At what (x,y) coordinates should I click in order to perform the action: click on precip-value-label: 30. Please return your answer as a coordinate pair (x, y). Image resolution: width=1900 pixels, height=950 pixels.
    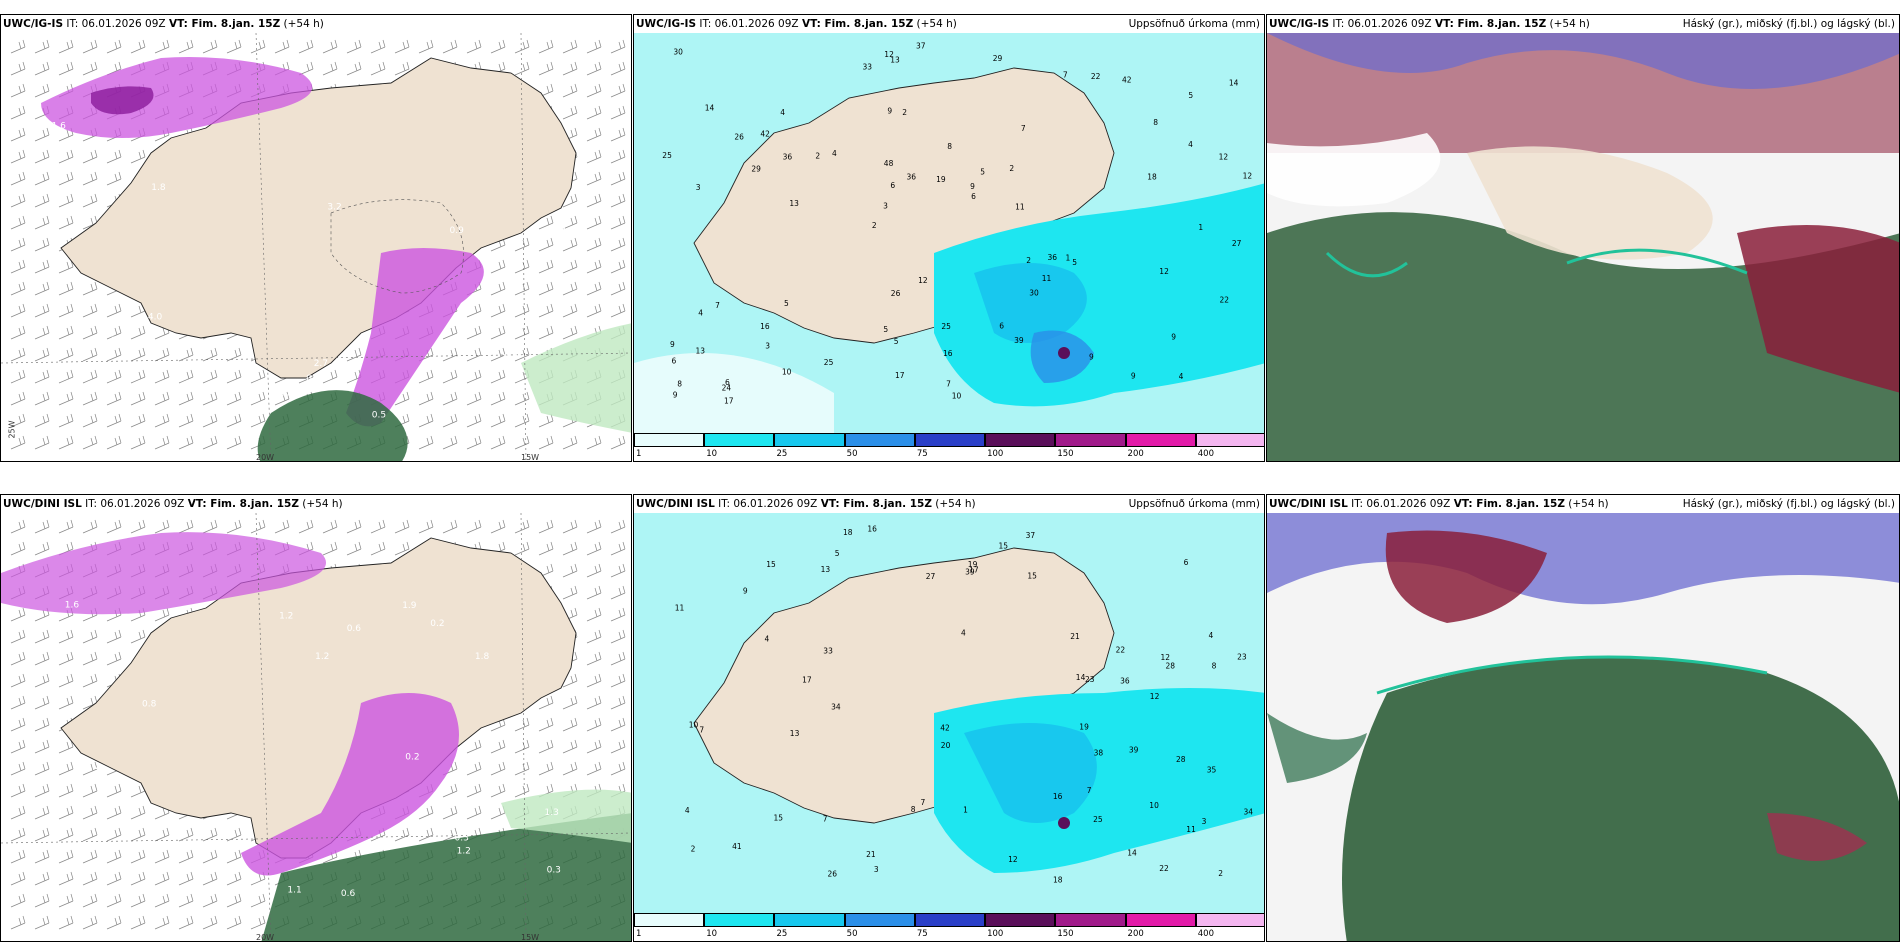
    Looking at the image, I should click on (1034, 292).